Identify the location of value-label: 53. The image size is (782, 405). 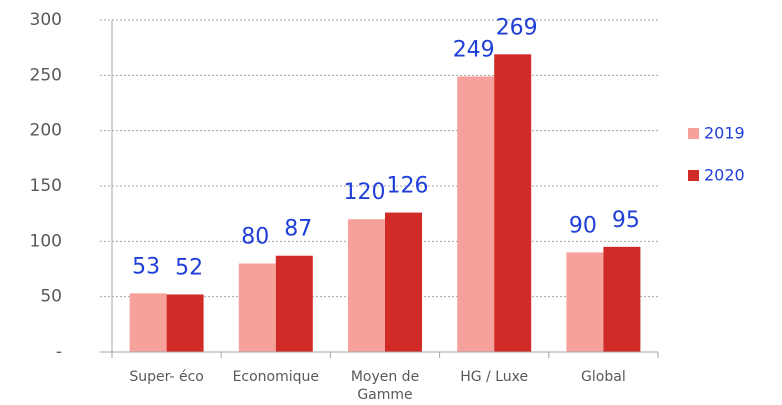
(146, 266).